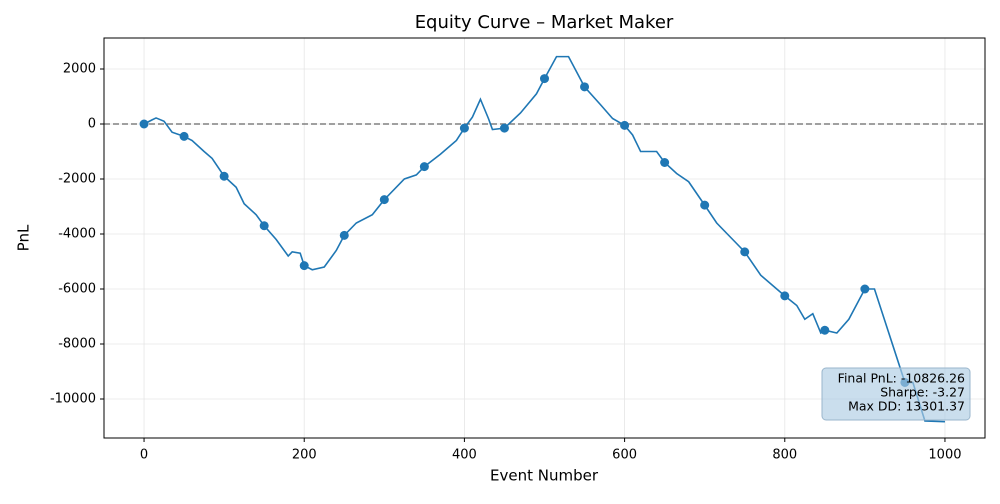 The image size is (1000, 504). What do you see at coordinates (77, 289) in the screenshot?
I see `y-tick-label: -6000` at bounding box center [77, 289].